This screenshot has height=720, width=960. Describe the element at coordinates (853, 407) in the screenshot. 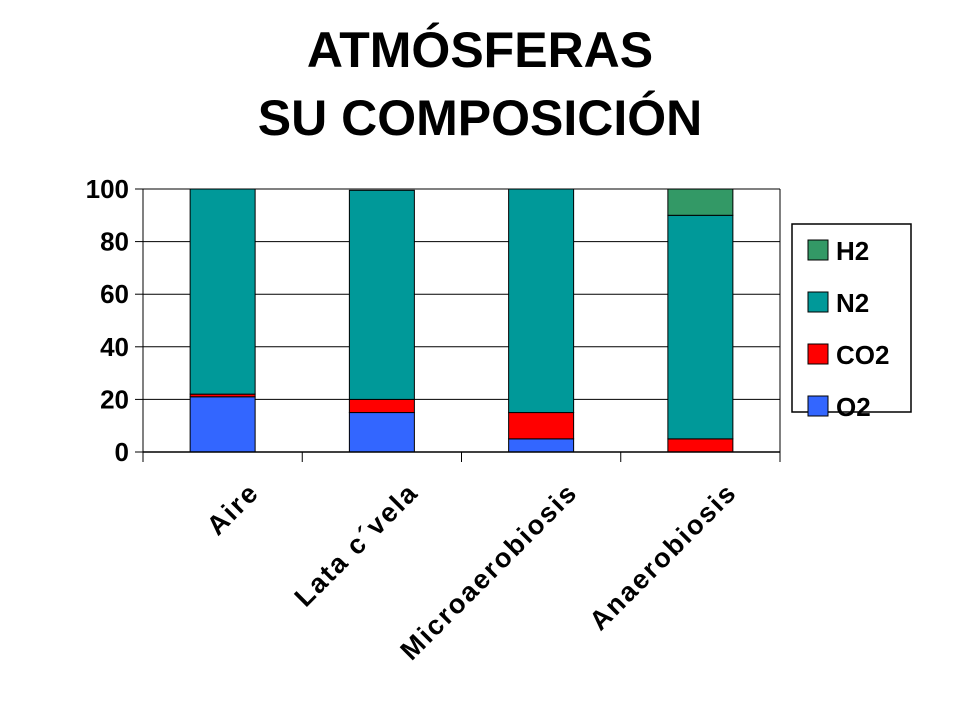

I see `legend-label-o2: O2` at that location.